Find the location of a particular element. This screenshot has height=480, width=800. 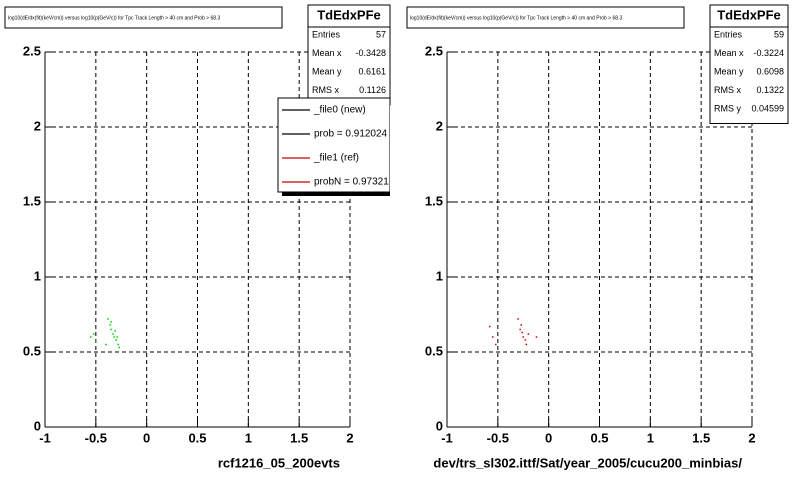

stats-value: 0.6098 is located at coordinates (770, 71).